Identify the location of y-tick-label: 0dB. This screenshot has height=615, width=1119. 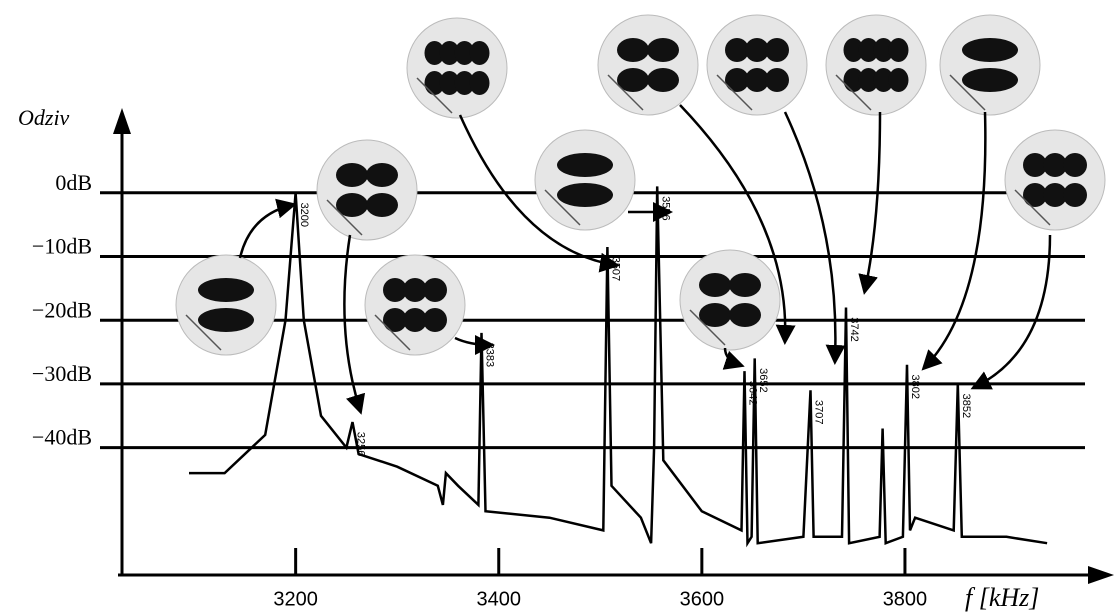
(73, 182).